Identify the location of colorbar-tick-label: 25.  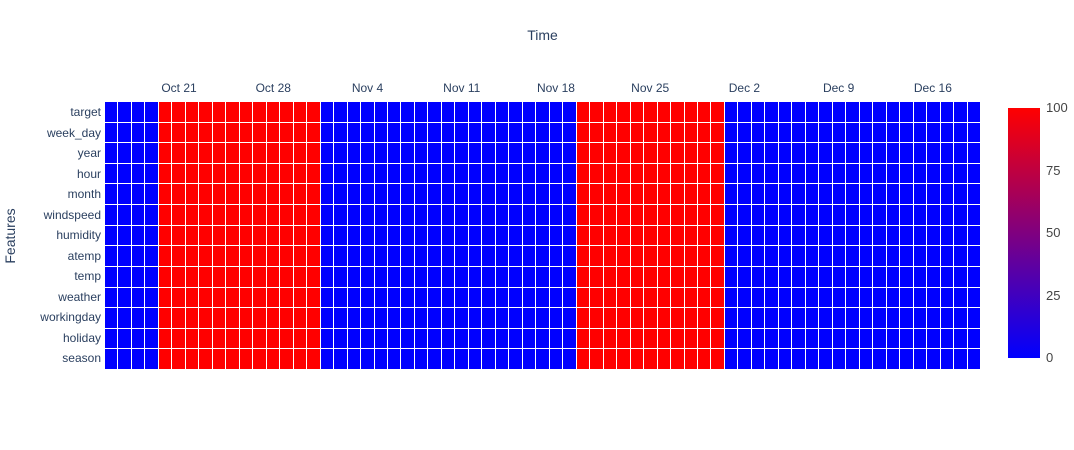
(1053, 295).